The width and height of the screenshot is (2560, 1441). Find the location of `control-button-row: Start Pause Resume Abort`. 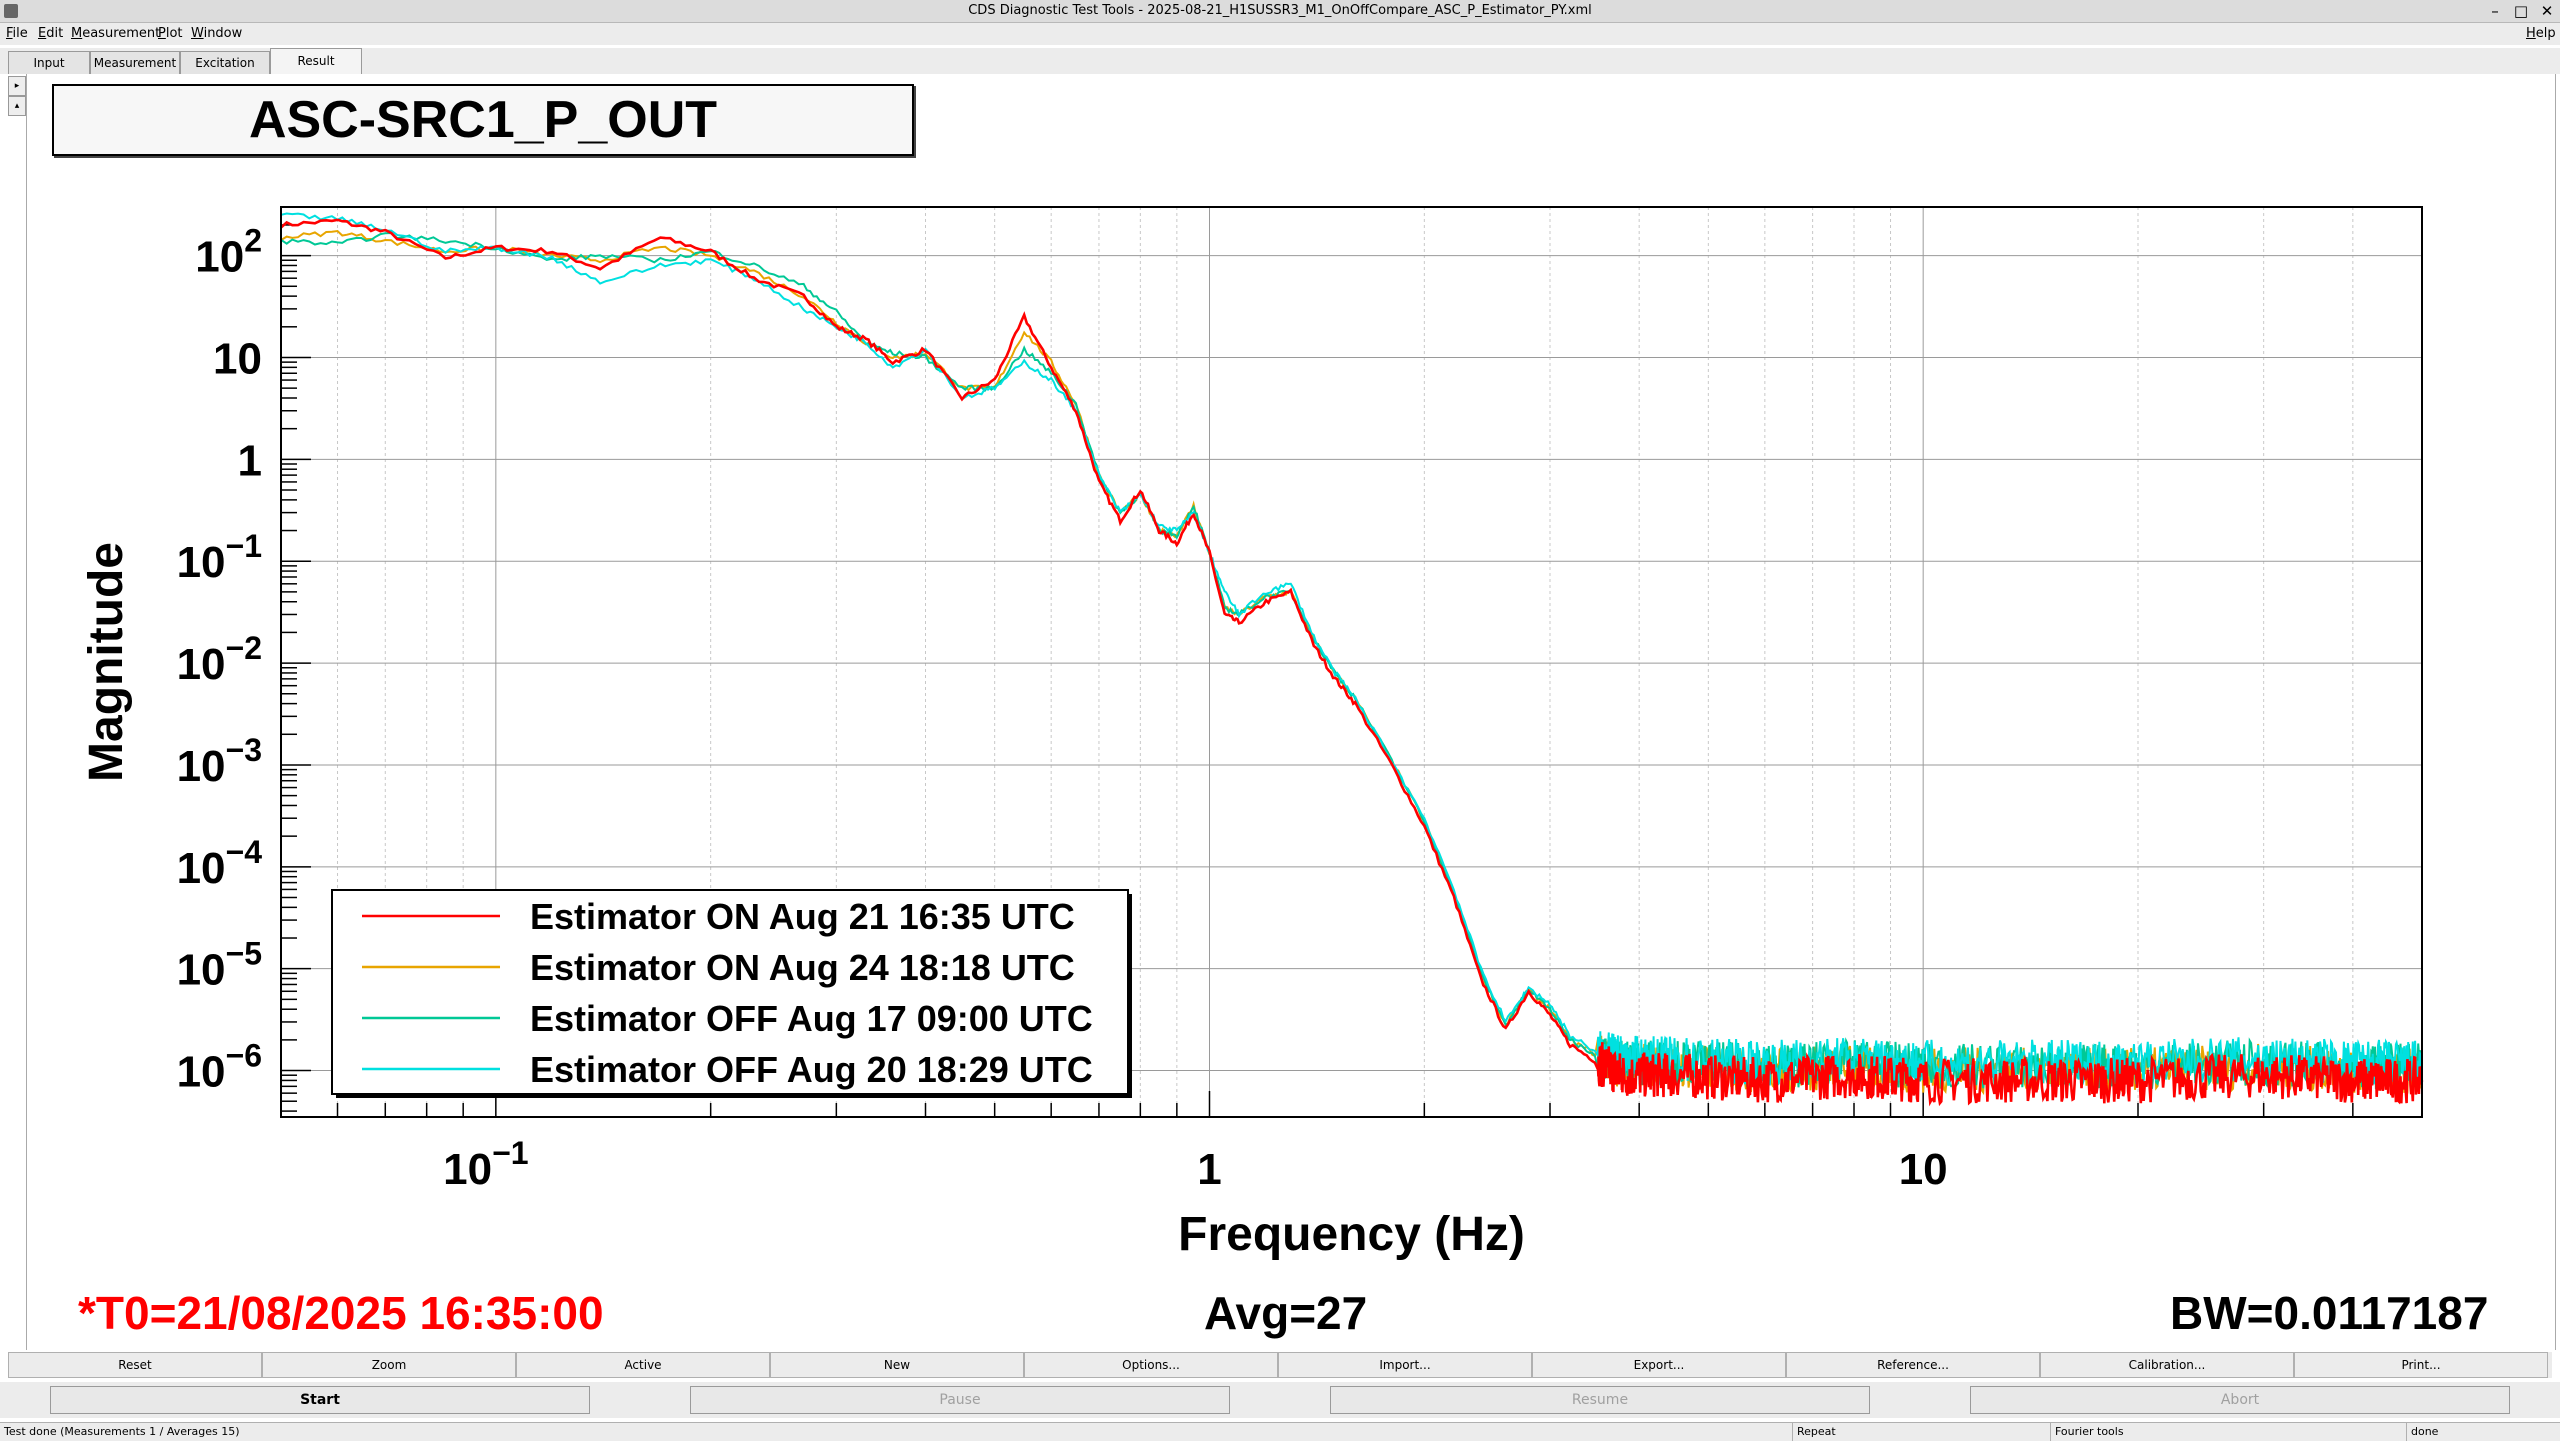

control-button-row: Start Pause Resume Abort is located at coordinates (1280, 1400).